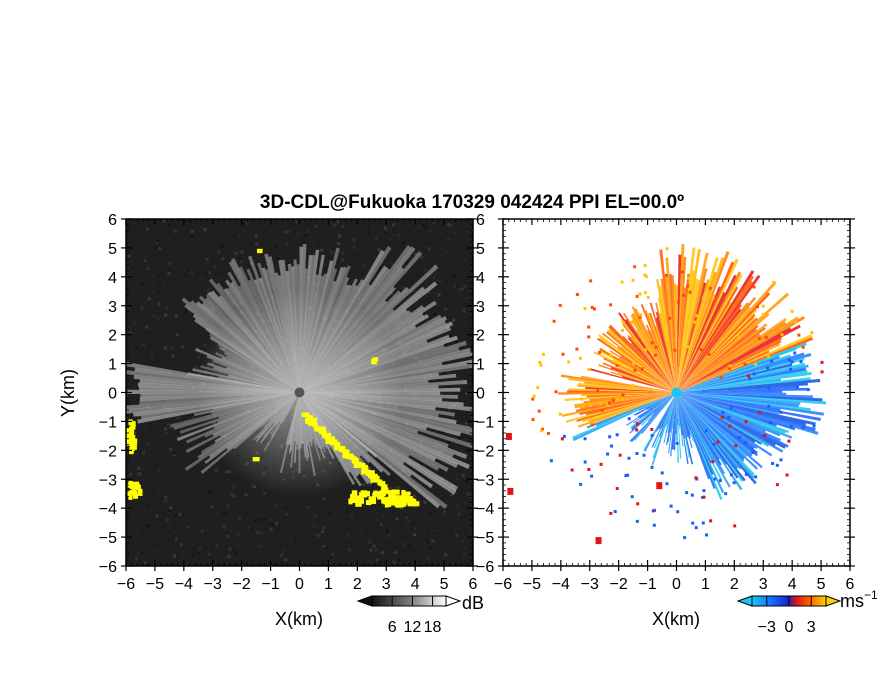 This screenshot has width=880, height=680. What do you see at coordinates (480, 307) in the screenshot?
I see `y-tick-label-right: 3` at bounding box center [480, 307].